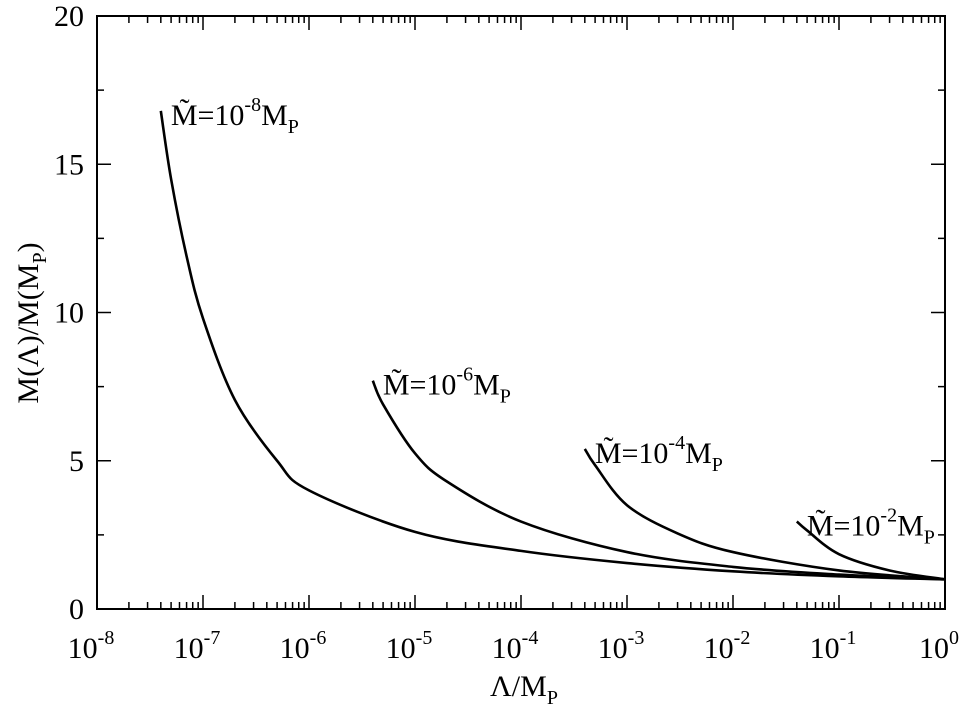 Image resolution: width=972 pixels, height=710 pixels. I want to click on x-tick-label: 10⁻³, so click(621, 646).